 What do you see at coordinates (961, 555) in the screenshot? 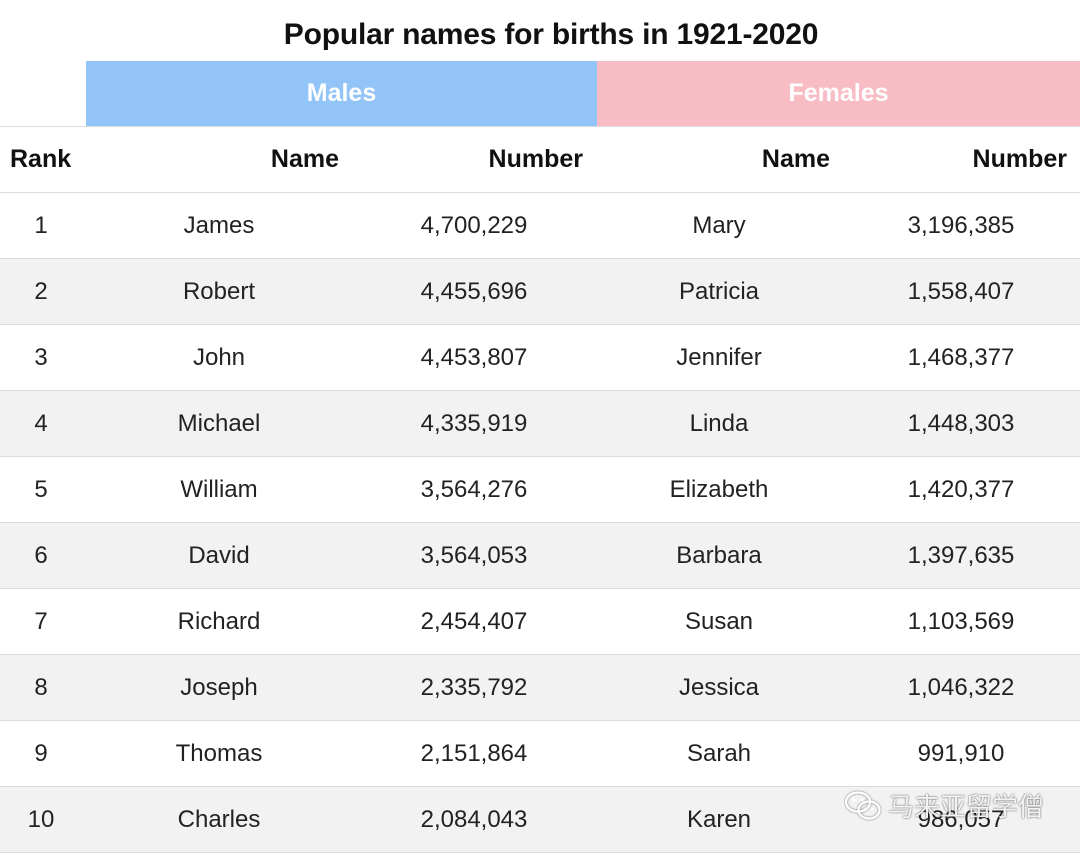
I see `female-number-cell: 1,397,635` at bounding box center [961, 555].